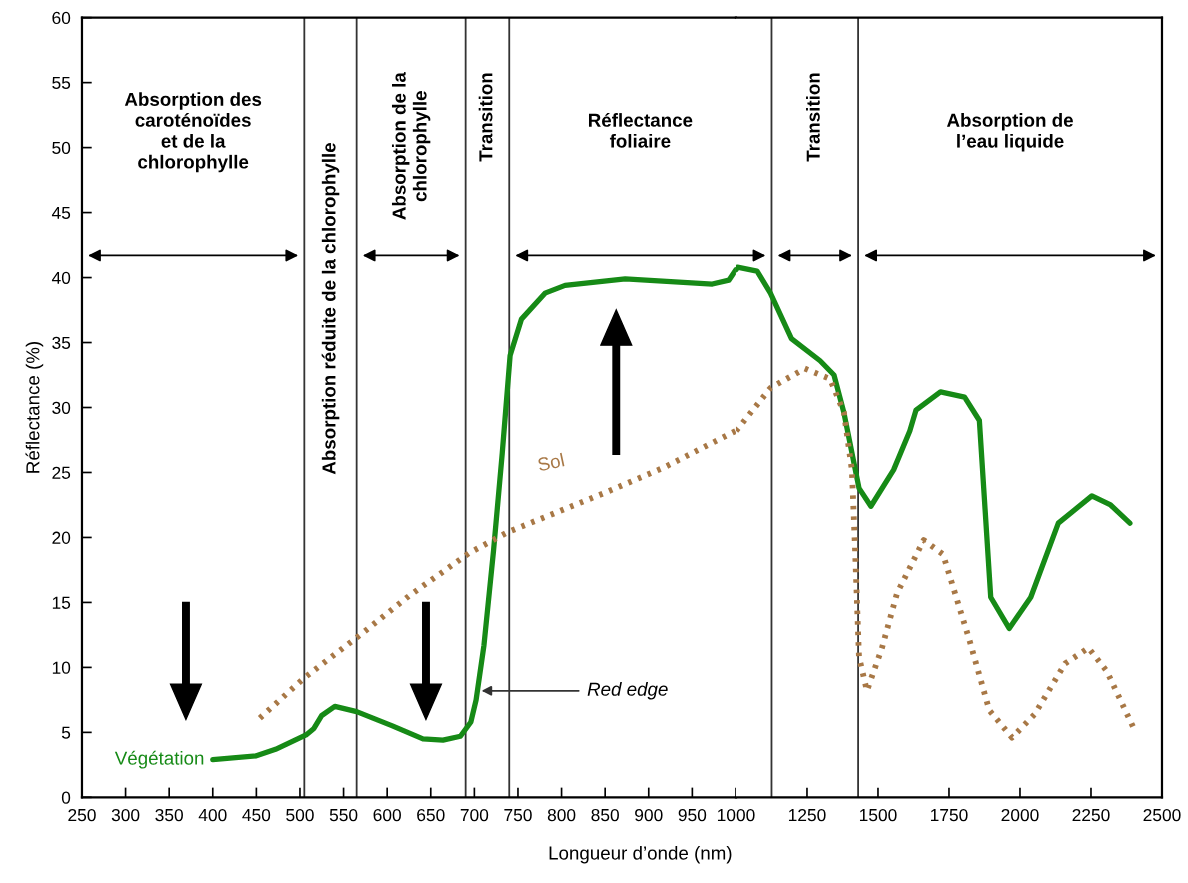 The width and height of the screenshot is (1188, 883). Describe the element at coordinates (551, 462) in the screenshot. I see `text: Sol` at that location.